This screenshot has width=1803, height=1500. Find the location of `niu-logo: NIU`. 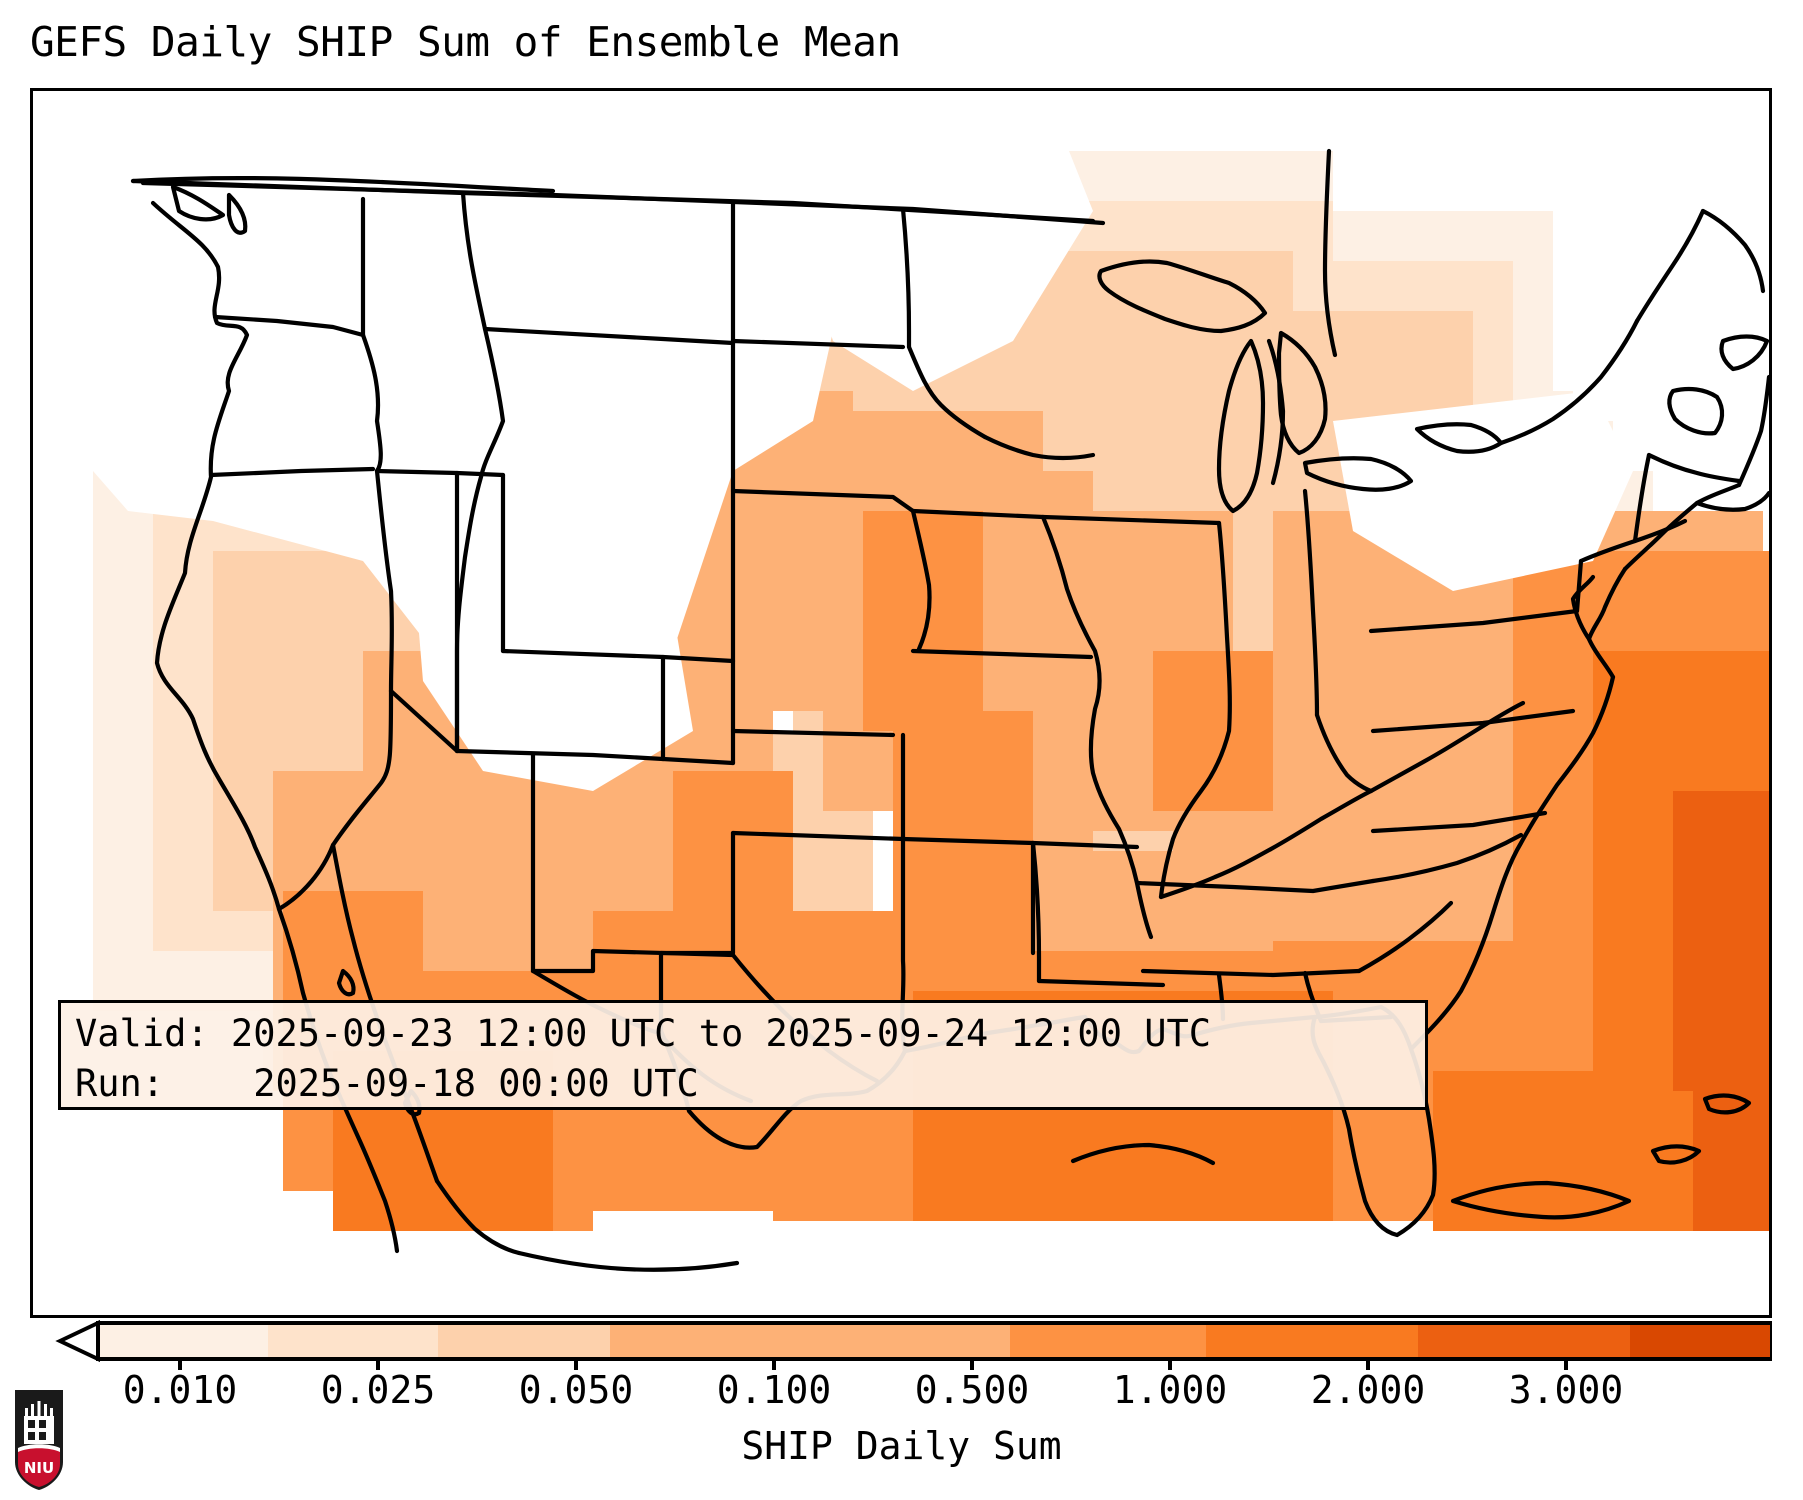

niu-logo: NIU is located at coordinates (39, 1440).